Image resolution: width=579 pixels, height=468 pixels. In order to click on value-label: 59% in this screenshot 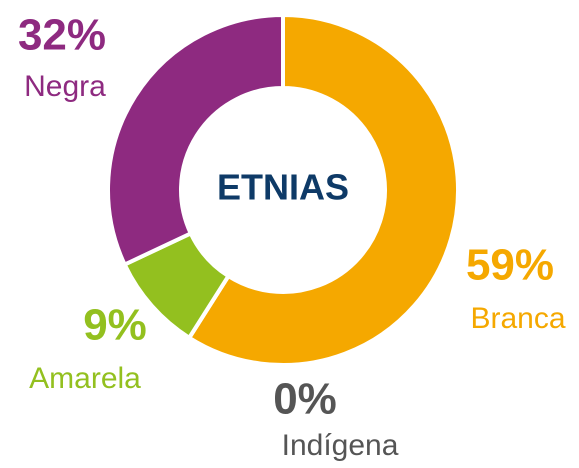, I will do `click(510, 265)`.